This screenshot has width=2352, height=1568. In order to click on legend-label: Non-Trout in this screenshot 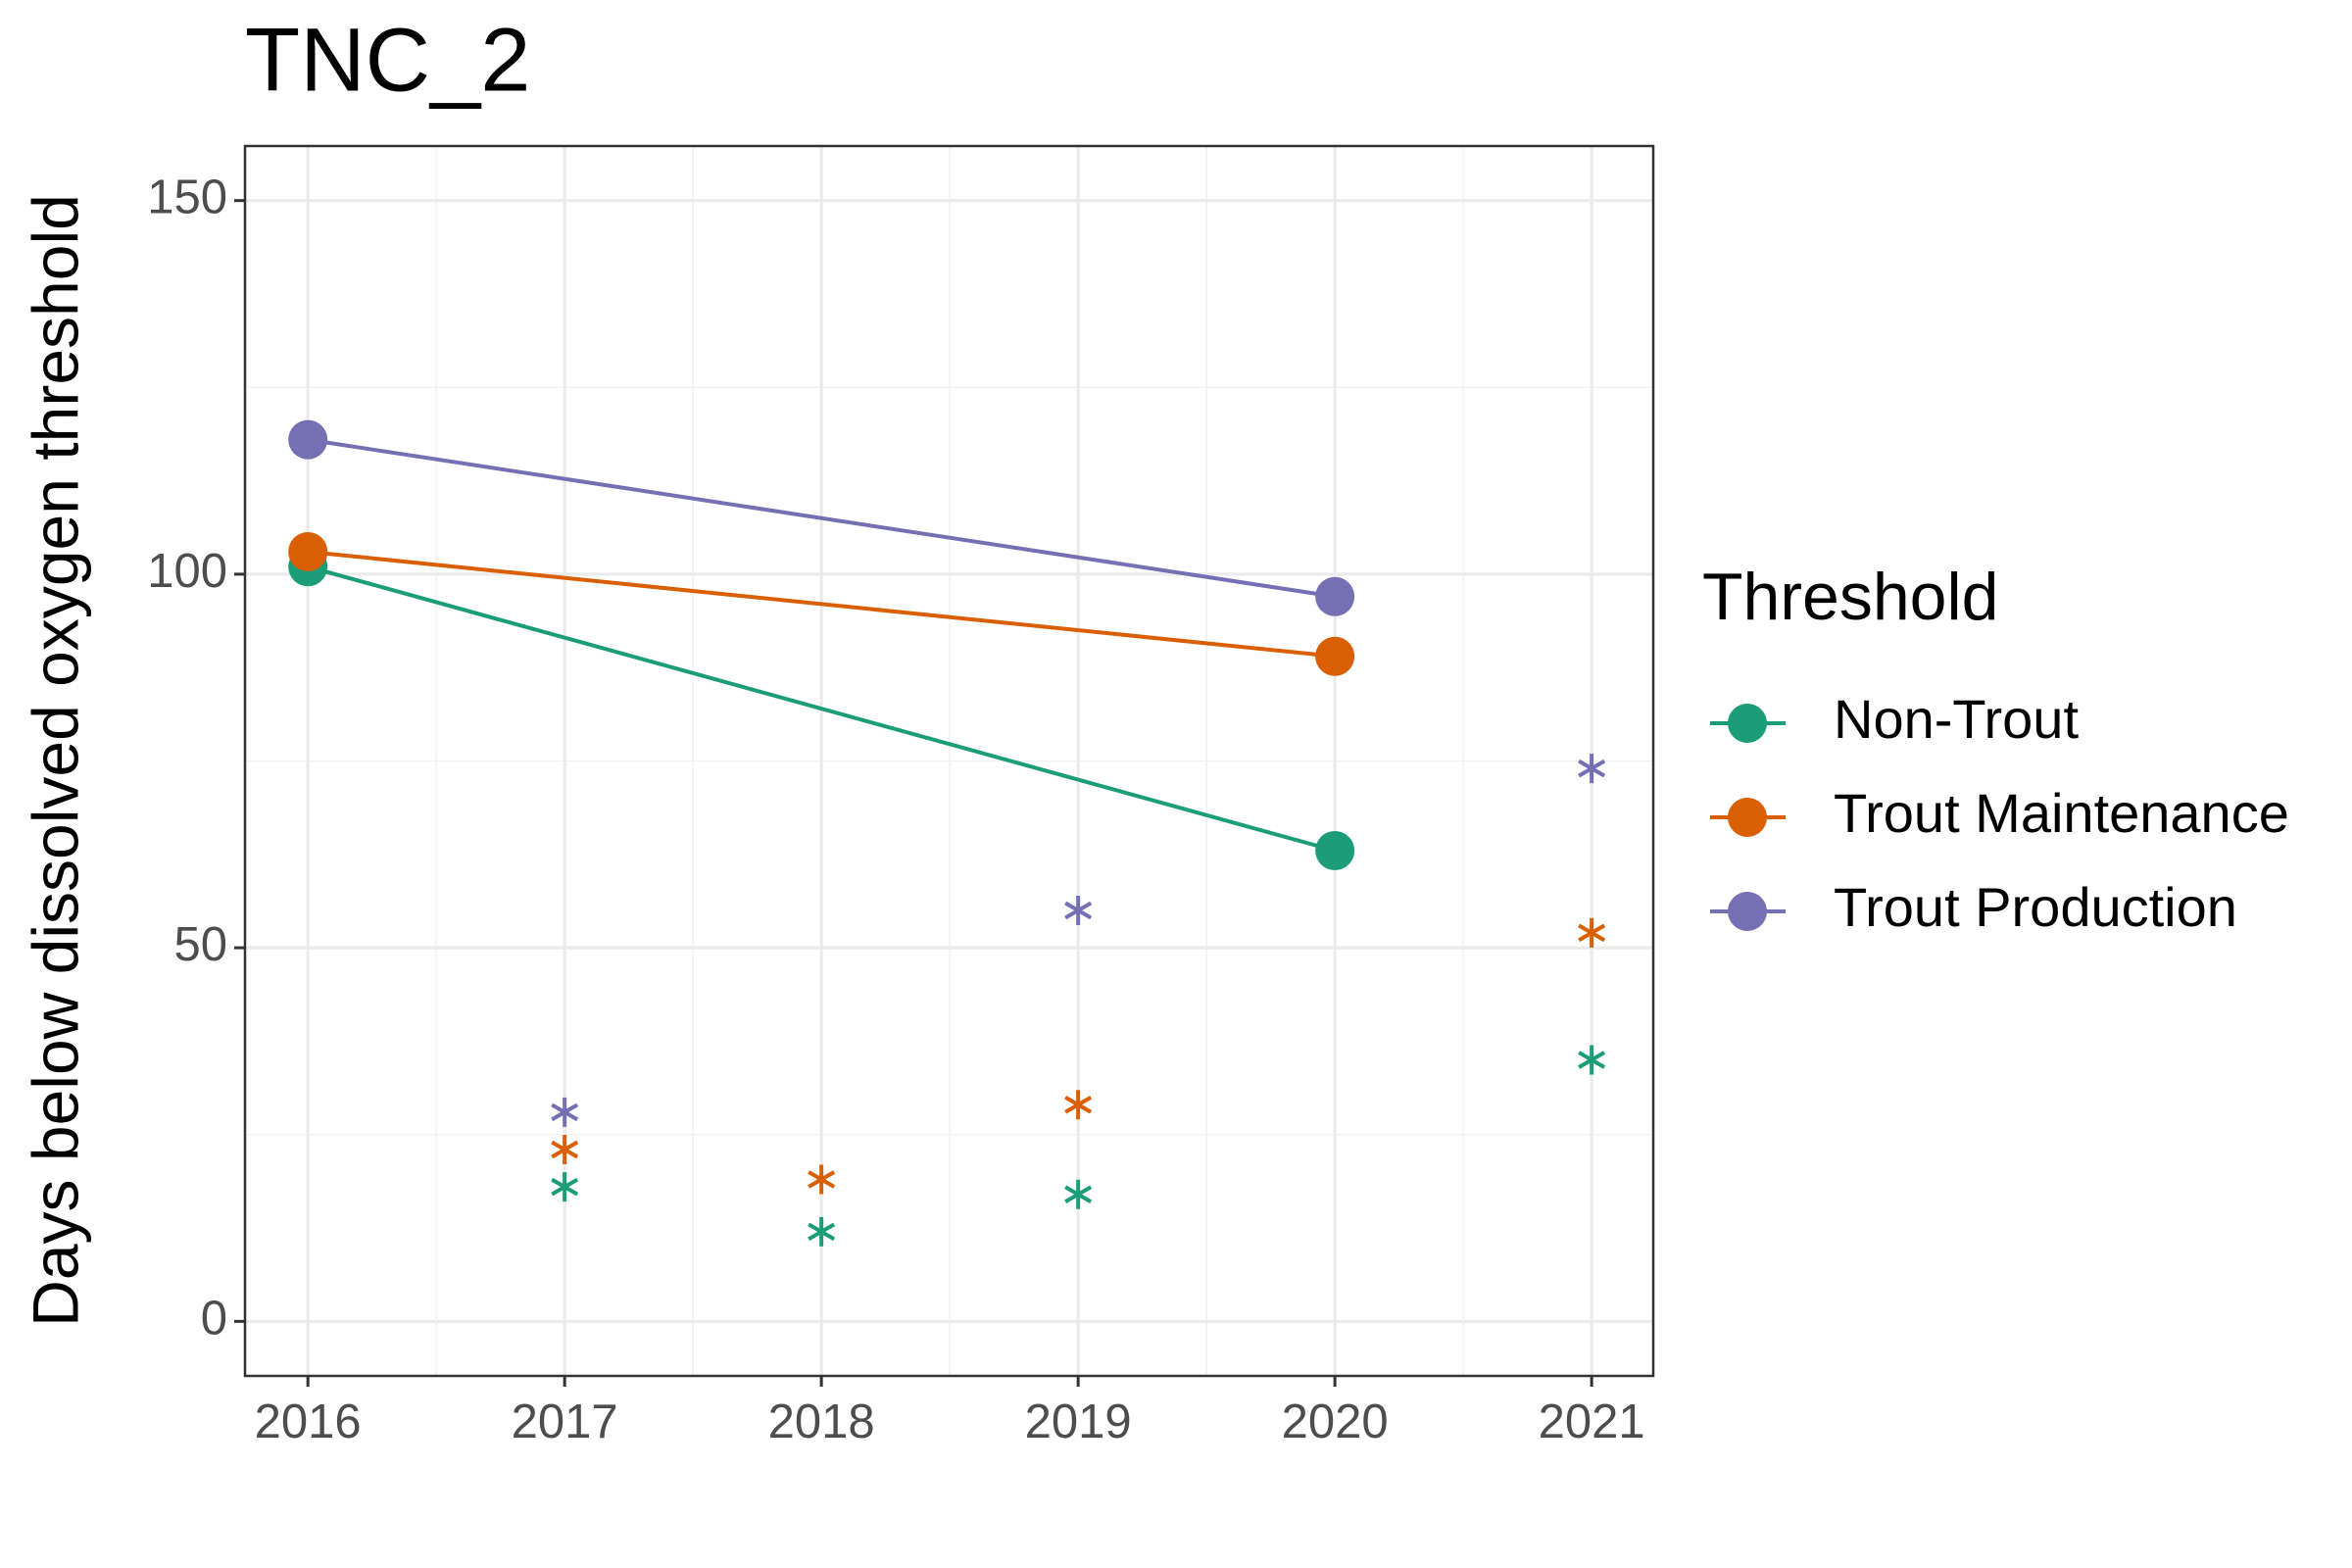, I will do `click(1956, 719)`.